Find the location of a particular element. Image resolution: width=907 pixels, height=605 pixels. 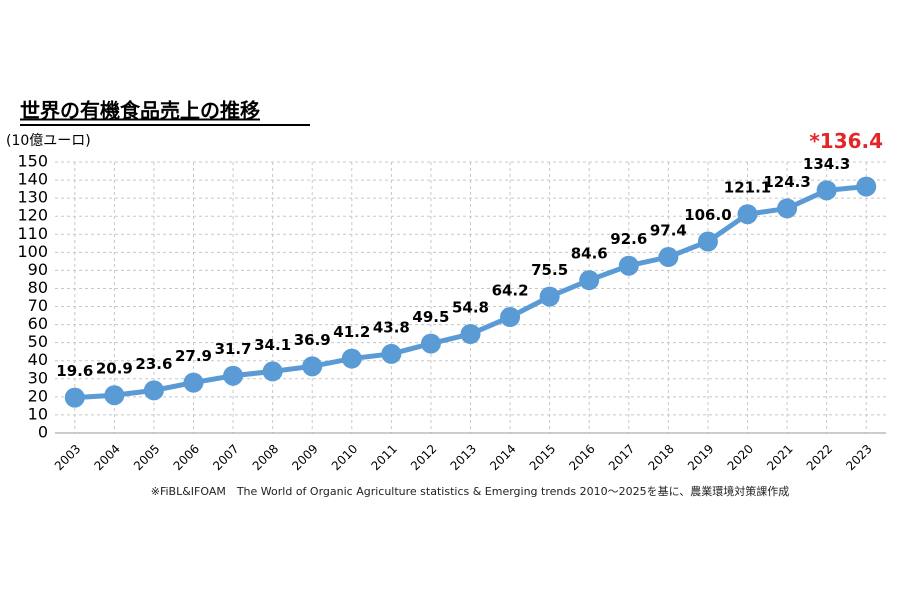

x-tick-label: 2014 is located at coordinates (502, 457).